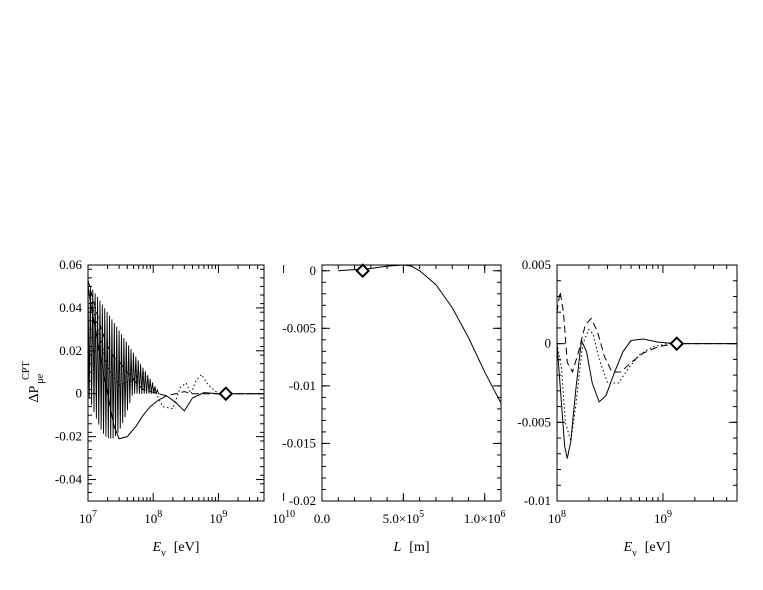  What do you see at coordinates (299, 442) in the screenshot?
I see `y-tick-label: -0.015` at bounding box center [299, 442].